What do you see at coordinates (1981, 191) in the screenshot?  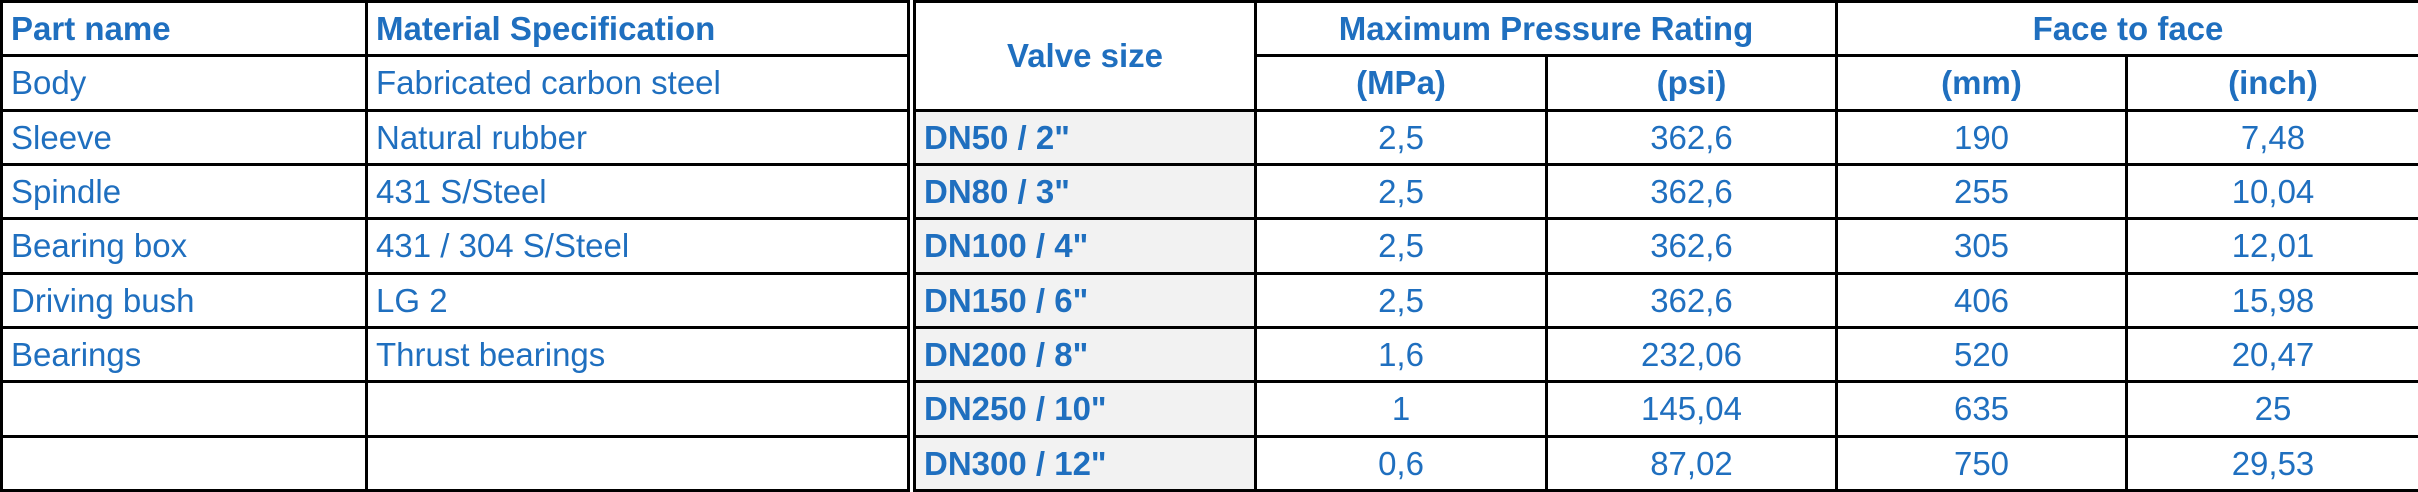 I see `table-cell: 255` at bounding box center [1981, 191].